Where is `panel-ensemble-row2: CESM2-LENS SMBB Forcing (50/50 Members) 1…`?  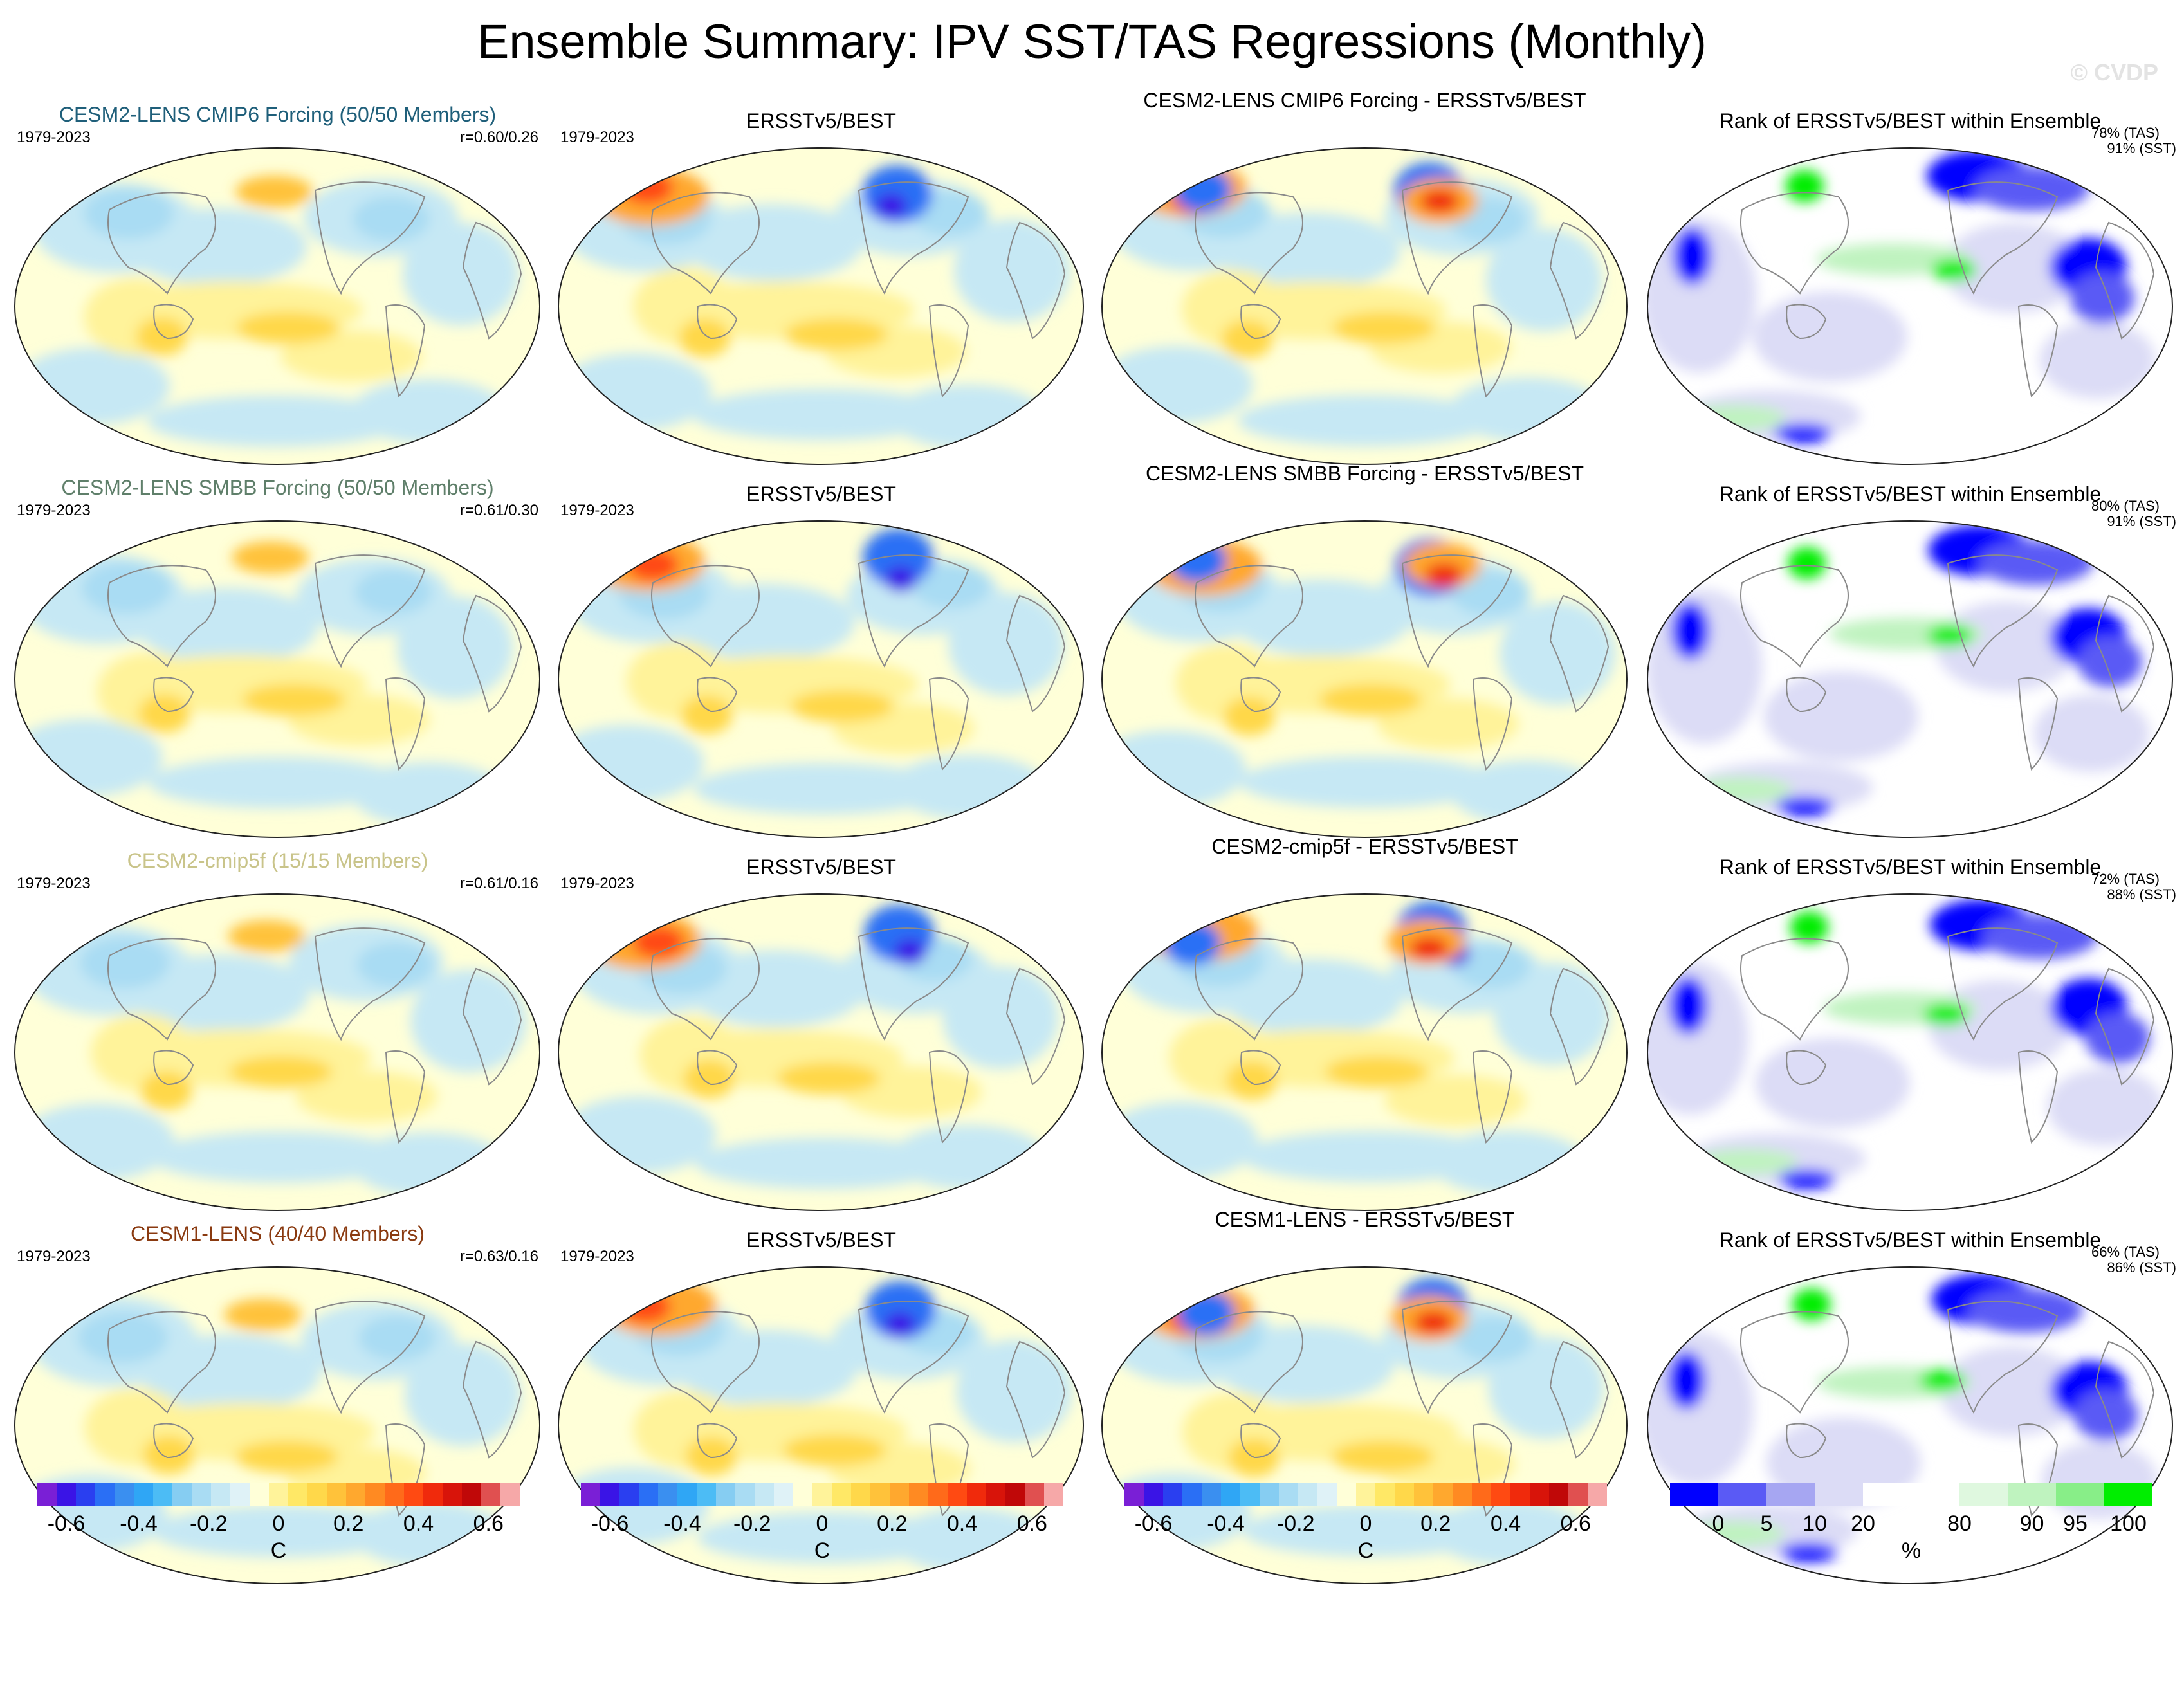
panel-ensemble-row2: CESM2-LENS SMBB Forcing (50/50 Members) 1… is located at coordinates (277, 662).